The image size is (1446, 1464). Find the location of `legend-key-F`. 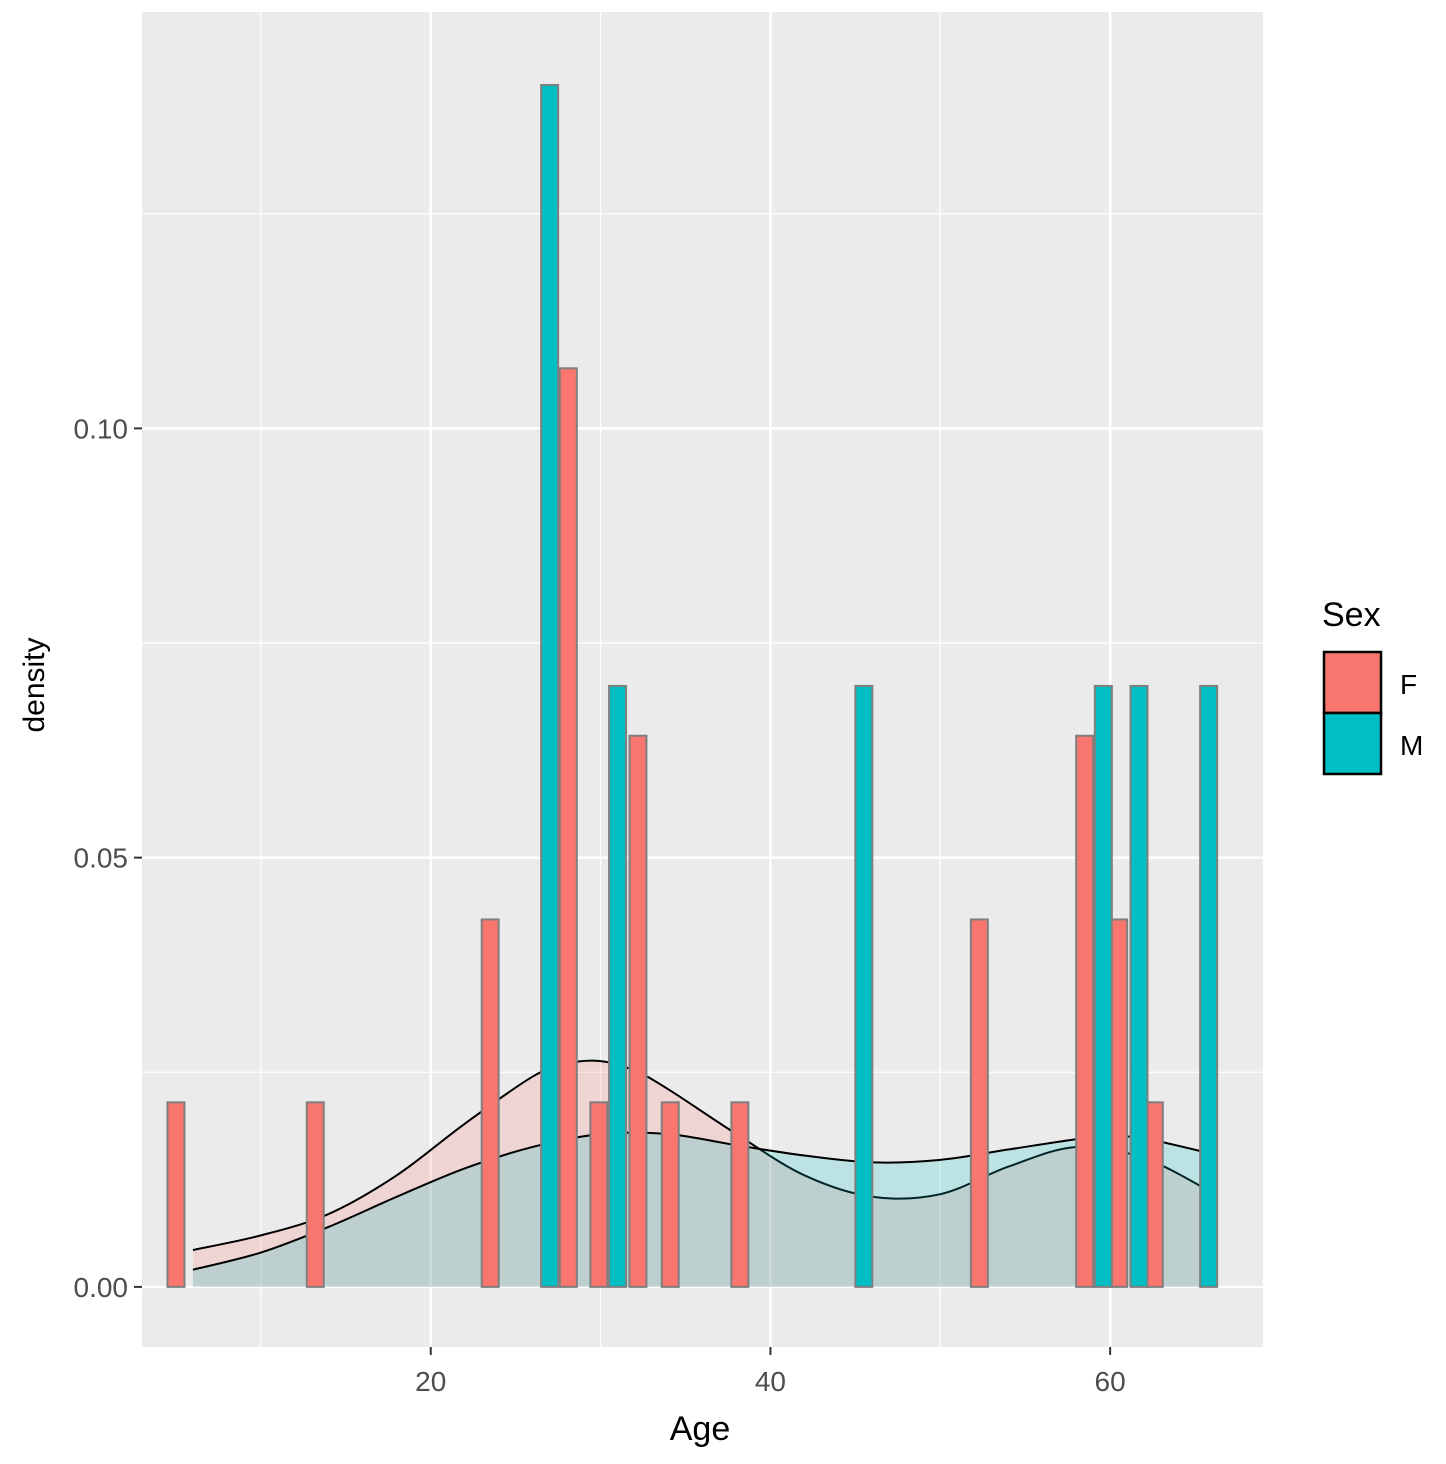

legend-key-F is located at coordinates (1352, 682).